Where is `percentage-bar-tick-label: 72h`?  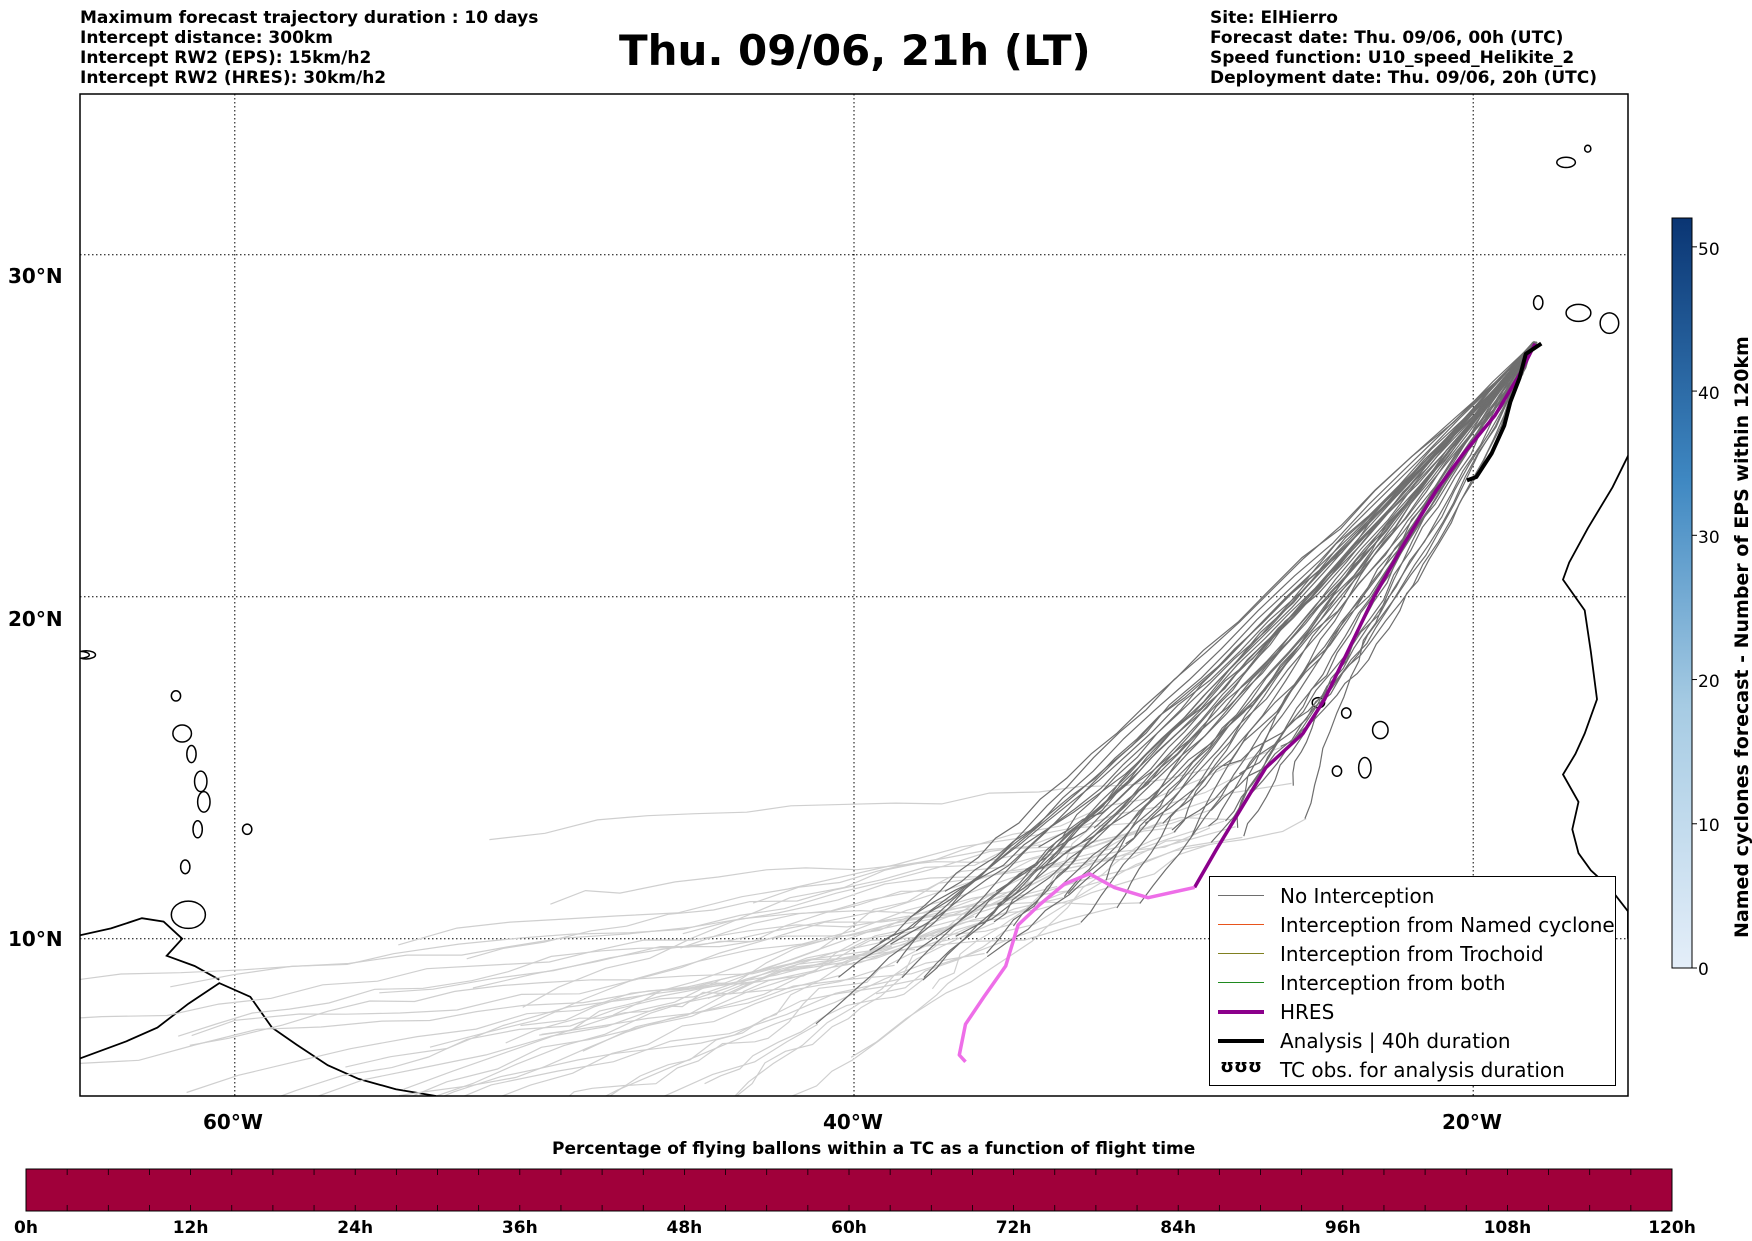
percentage-bar-tick-label: 72h is located at coordinates (1013, 1228).